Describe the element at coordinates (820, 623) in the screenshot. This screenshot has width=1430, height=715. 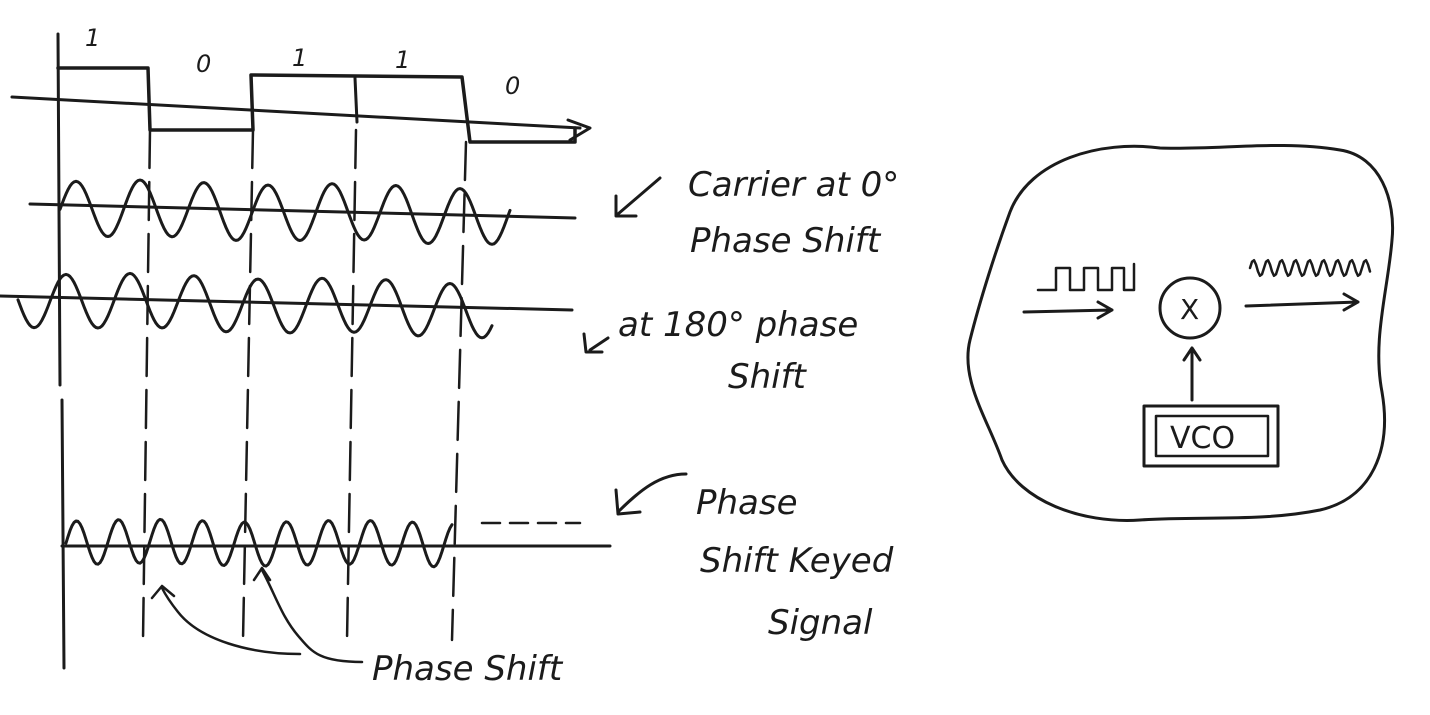
I see `psk-label-line-3: Signal` at that location.